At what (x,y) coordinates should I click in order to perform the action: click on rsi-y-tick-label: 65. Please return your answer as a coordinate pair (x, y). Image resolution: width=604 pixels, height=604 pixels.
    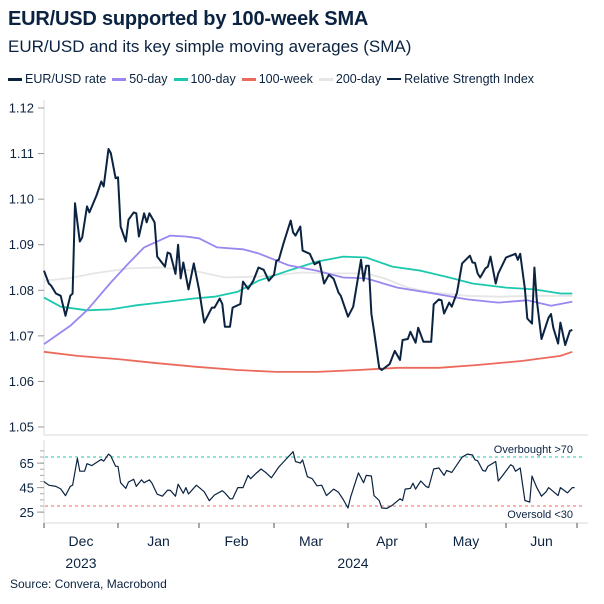
    Looking at the image, I should click on (27, 463).